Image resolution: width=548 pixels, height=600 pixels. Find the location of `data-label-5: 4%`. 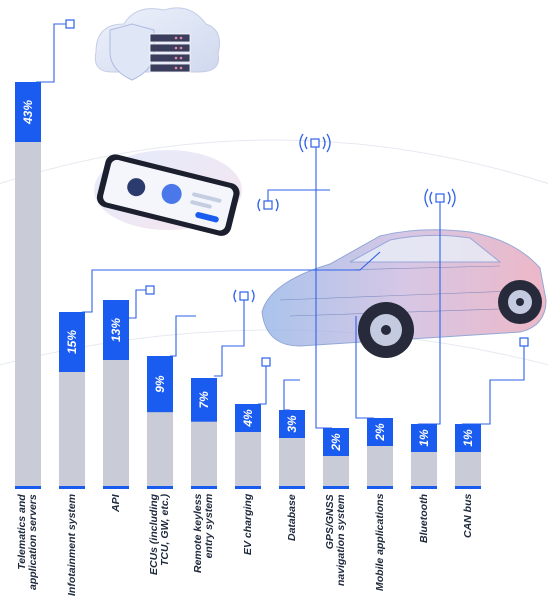

data-label-5: 4% is located at coordinates (248, 418).